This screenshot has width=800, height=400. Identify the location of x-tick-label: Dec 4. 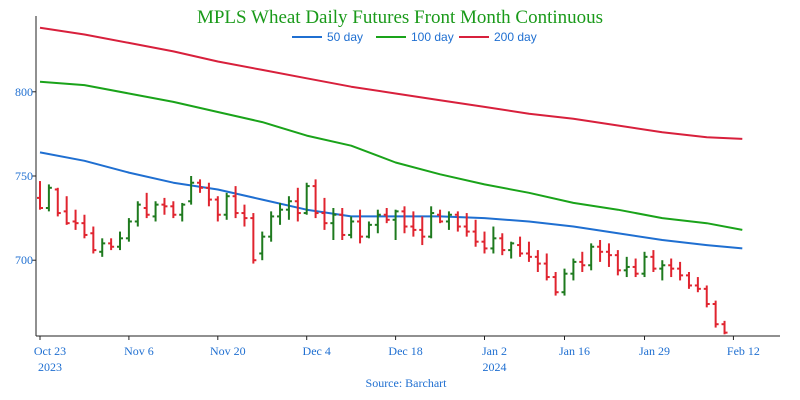
(317, 351).